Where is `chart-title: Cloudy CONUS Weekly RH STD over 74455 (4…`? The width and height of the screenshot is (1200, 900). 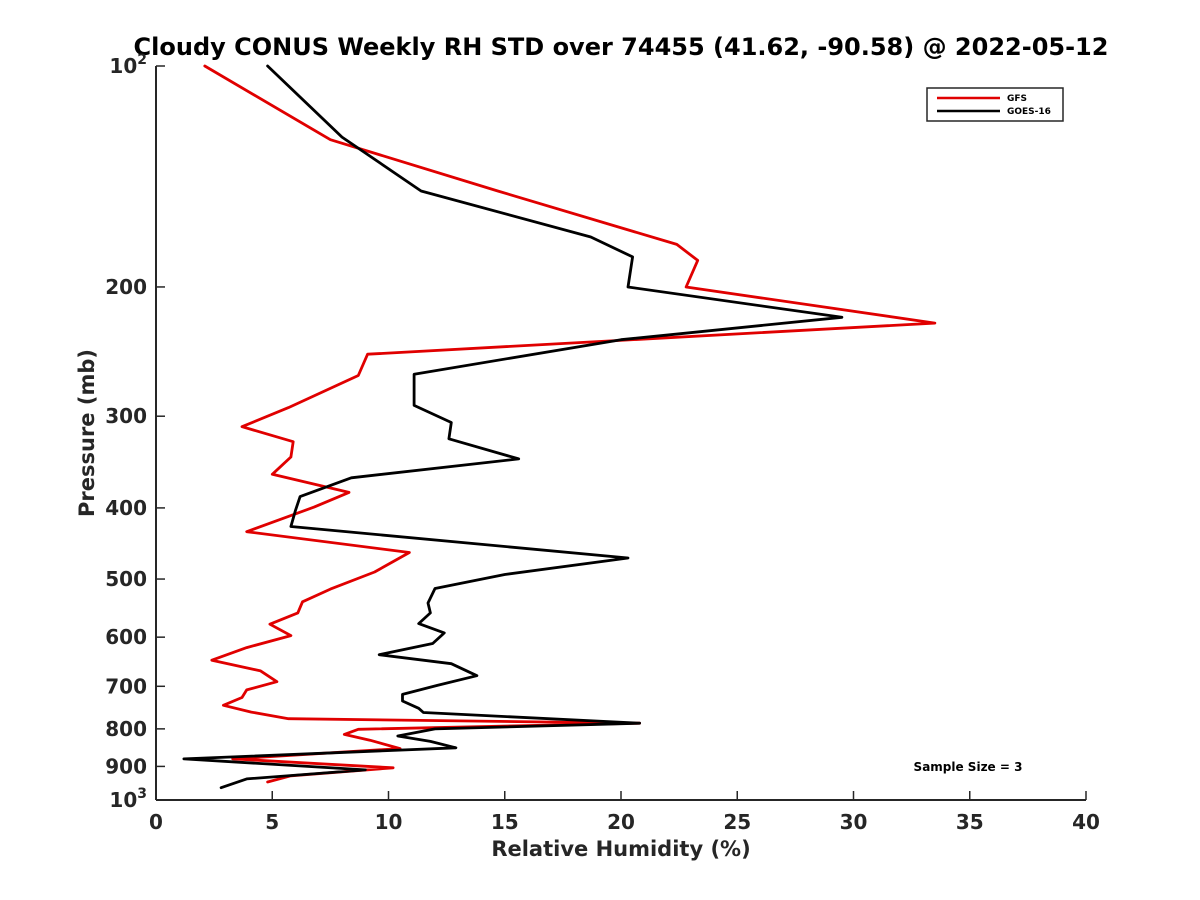 chart-title: Cloudy CONUS Weekly RH STD over 74455 (4… is located at coordinates (621, 47).